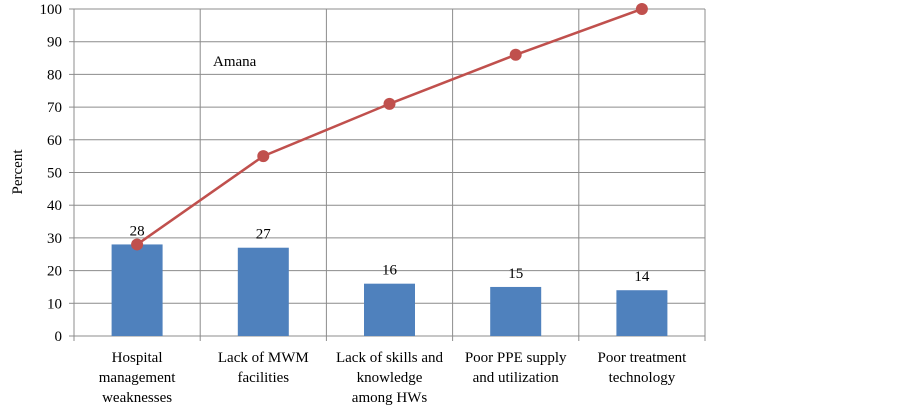 Image resolution: width=903 pixels, height=415 pixels. I want to click on y-tick-label: 70, so click(54, 108).